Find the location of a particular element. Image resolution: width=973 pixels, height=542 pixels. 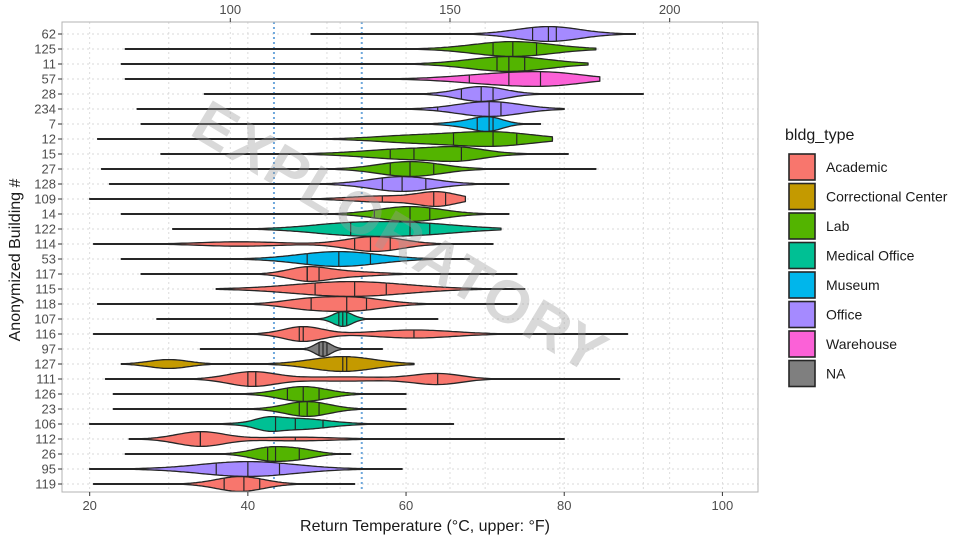

y-tick-label: 111 is located at coordinates (46, 379).